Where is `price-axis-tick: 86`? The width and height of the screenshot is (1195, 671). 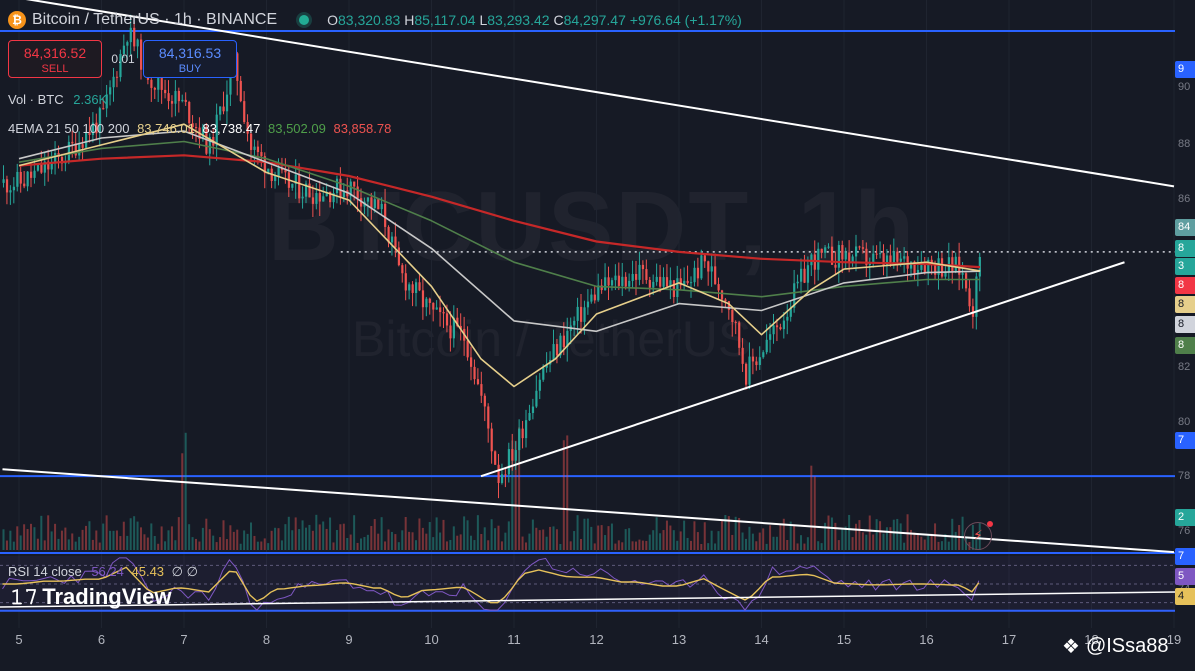 price-axis-tick: 86 is located at coordinates (1184, 199).